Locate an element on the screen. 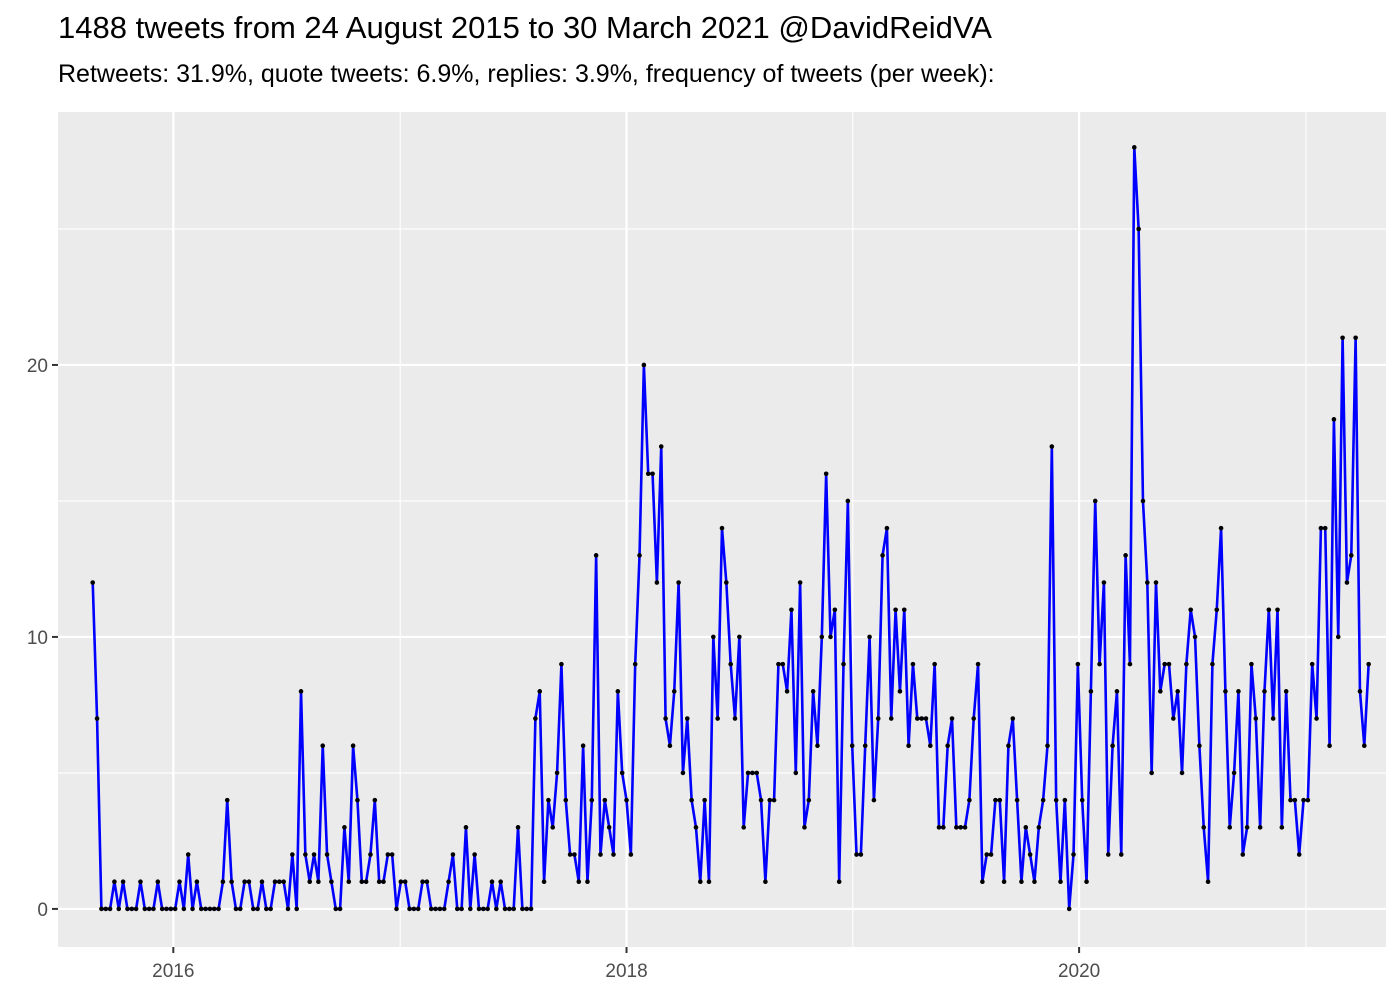 Image resolution: width=1400 pixels, height=1000 pixels. x-tick-label: 2016 is located at coordinates (173, 971).